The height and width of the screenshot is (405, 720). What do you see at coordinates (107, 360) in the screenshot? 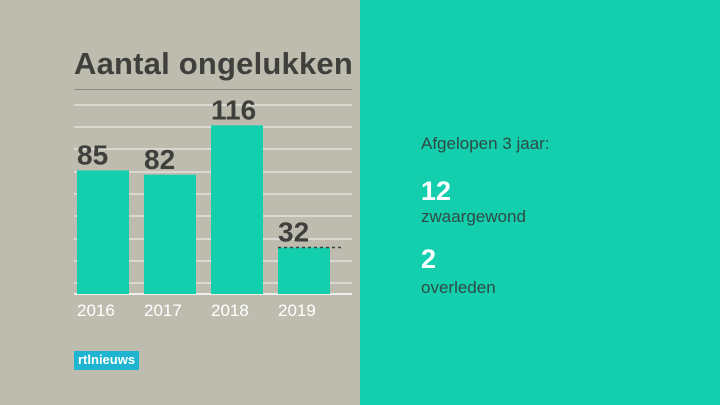
I see `rtl-nieuws-logo: rtlnieuws` at bounding box center [107, 360].